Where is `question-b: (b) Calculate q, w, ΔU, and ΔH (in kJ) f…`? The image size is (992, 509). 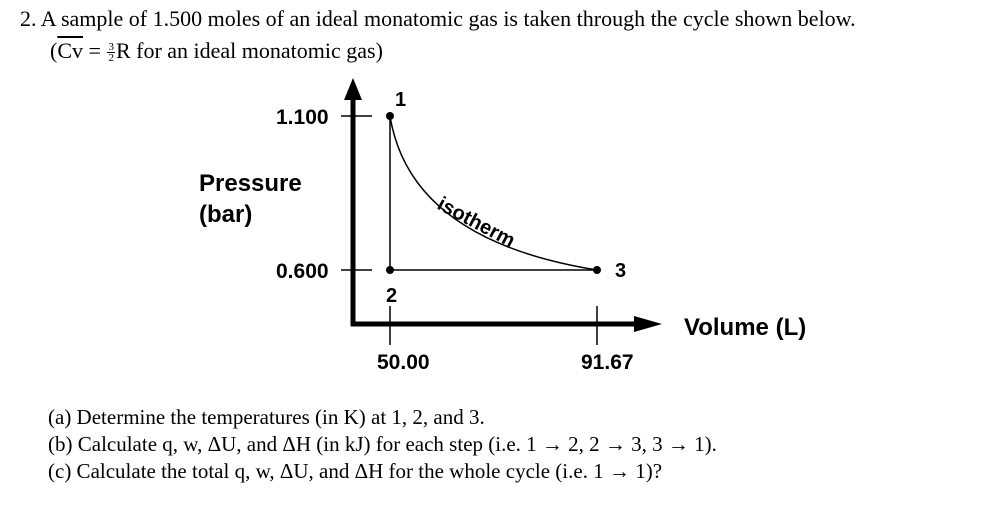 question-b: (b) Calculate q, w, ΔU, and ΔH (in kJ) f… is located at coordinates (382, 444).